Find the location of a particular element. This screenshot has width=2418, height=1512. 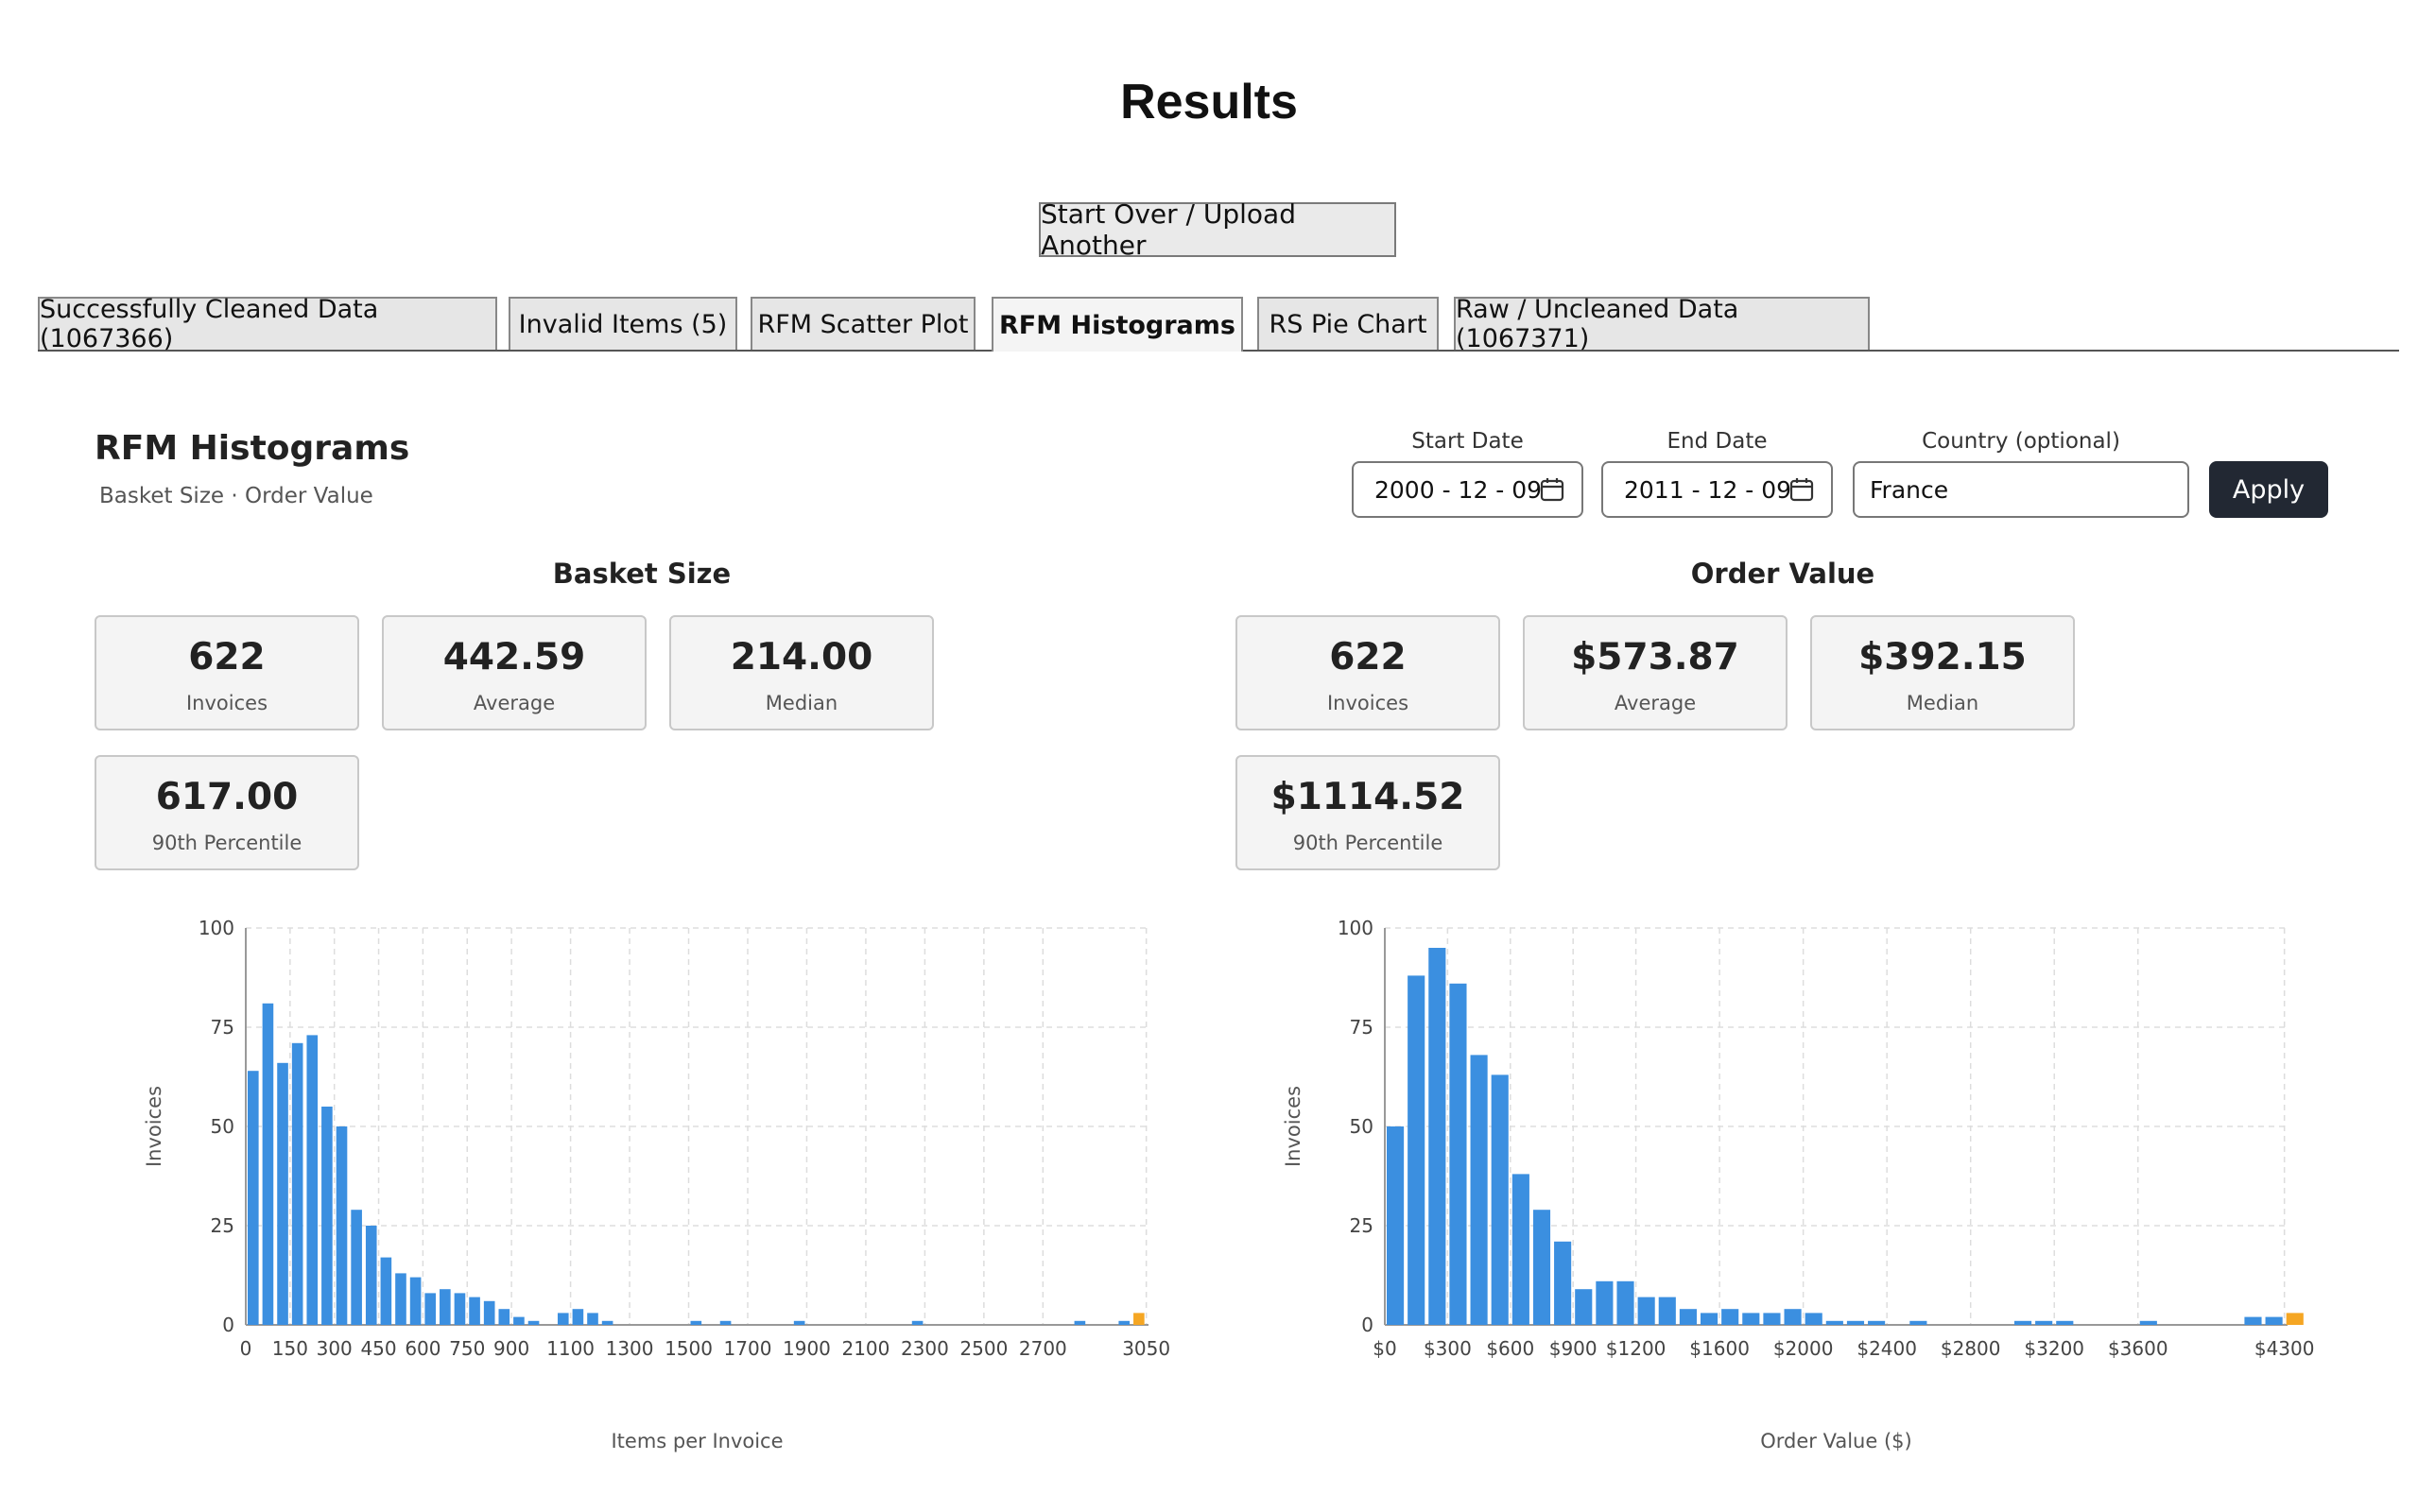

x-tick-label: 1300 is located at coordinates (630, 1348).